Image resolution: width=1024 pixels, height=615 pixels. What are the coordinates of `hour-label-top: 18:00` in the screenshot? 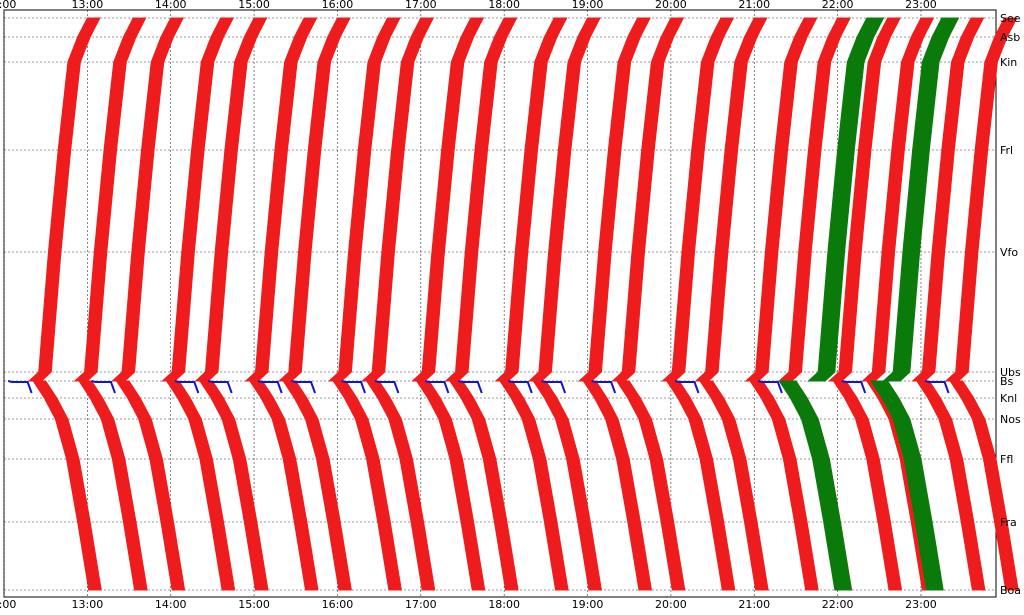 It's located at (504, 5).